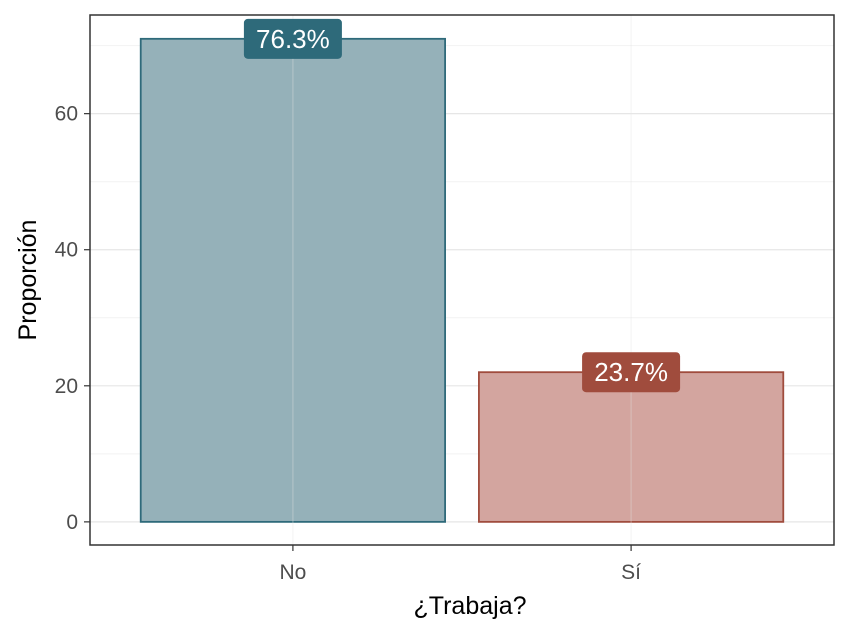 Image resolution: width=864 pixels, height=633 pixels. Describe the element at coordinates (460, 564) in the screenshot. I see `x-axis: No Sí` at that location.